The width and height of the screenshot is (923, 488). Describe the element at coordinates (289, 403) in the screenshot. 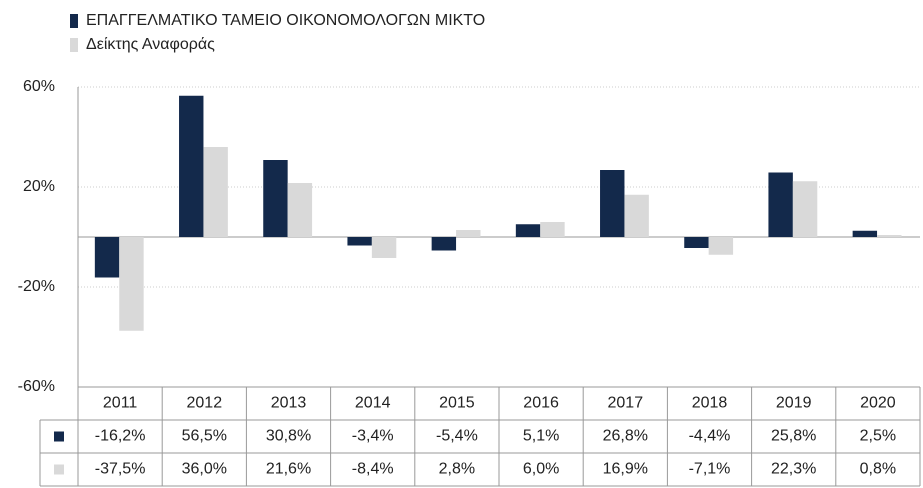

I see `x-tick-label: 2013` at that location.